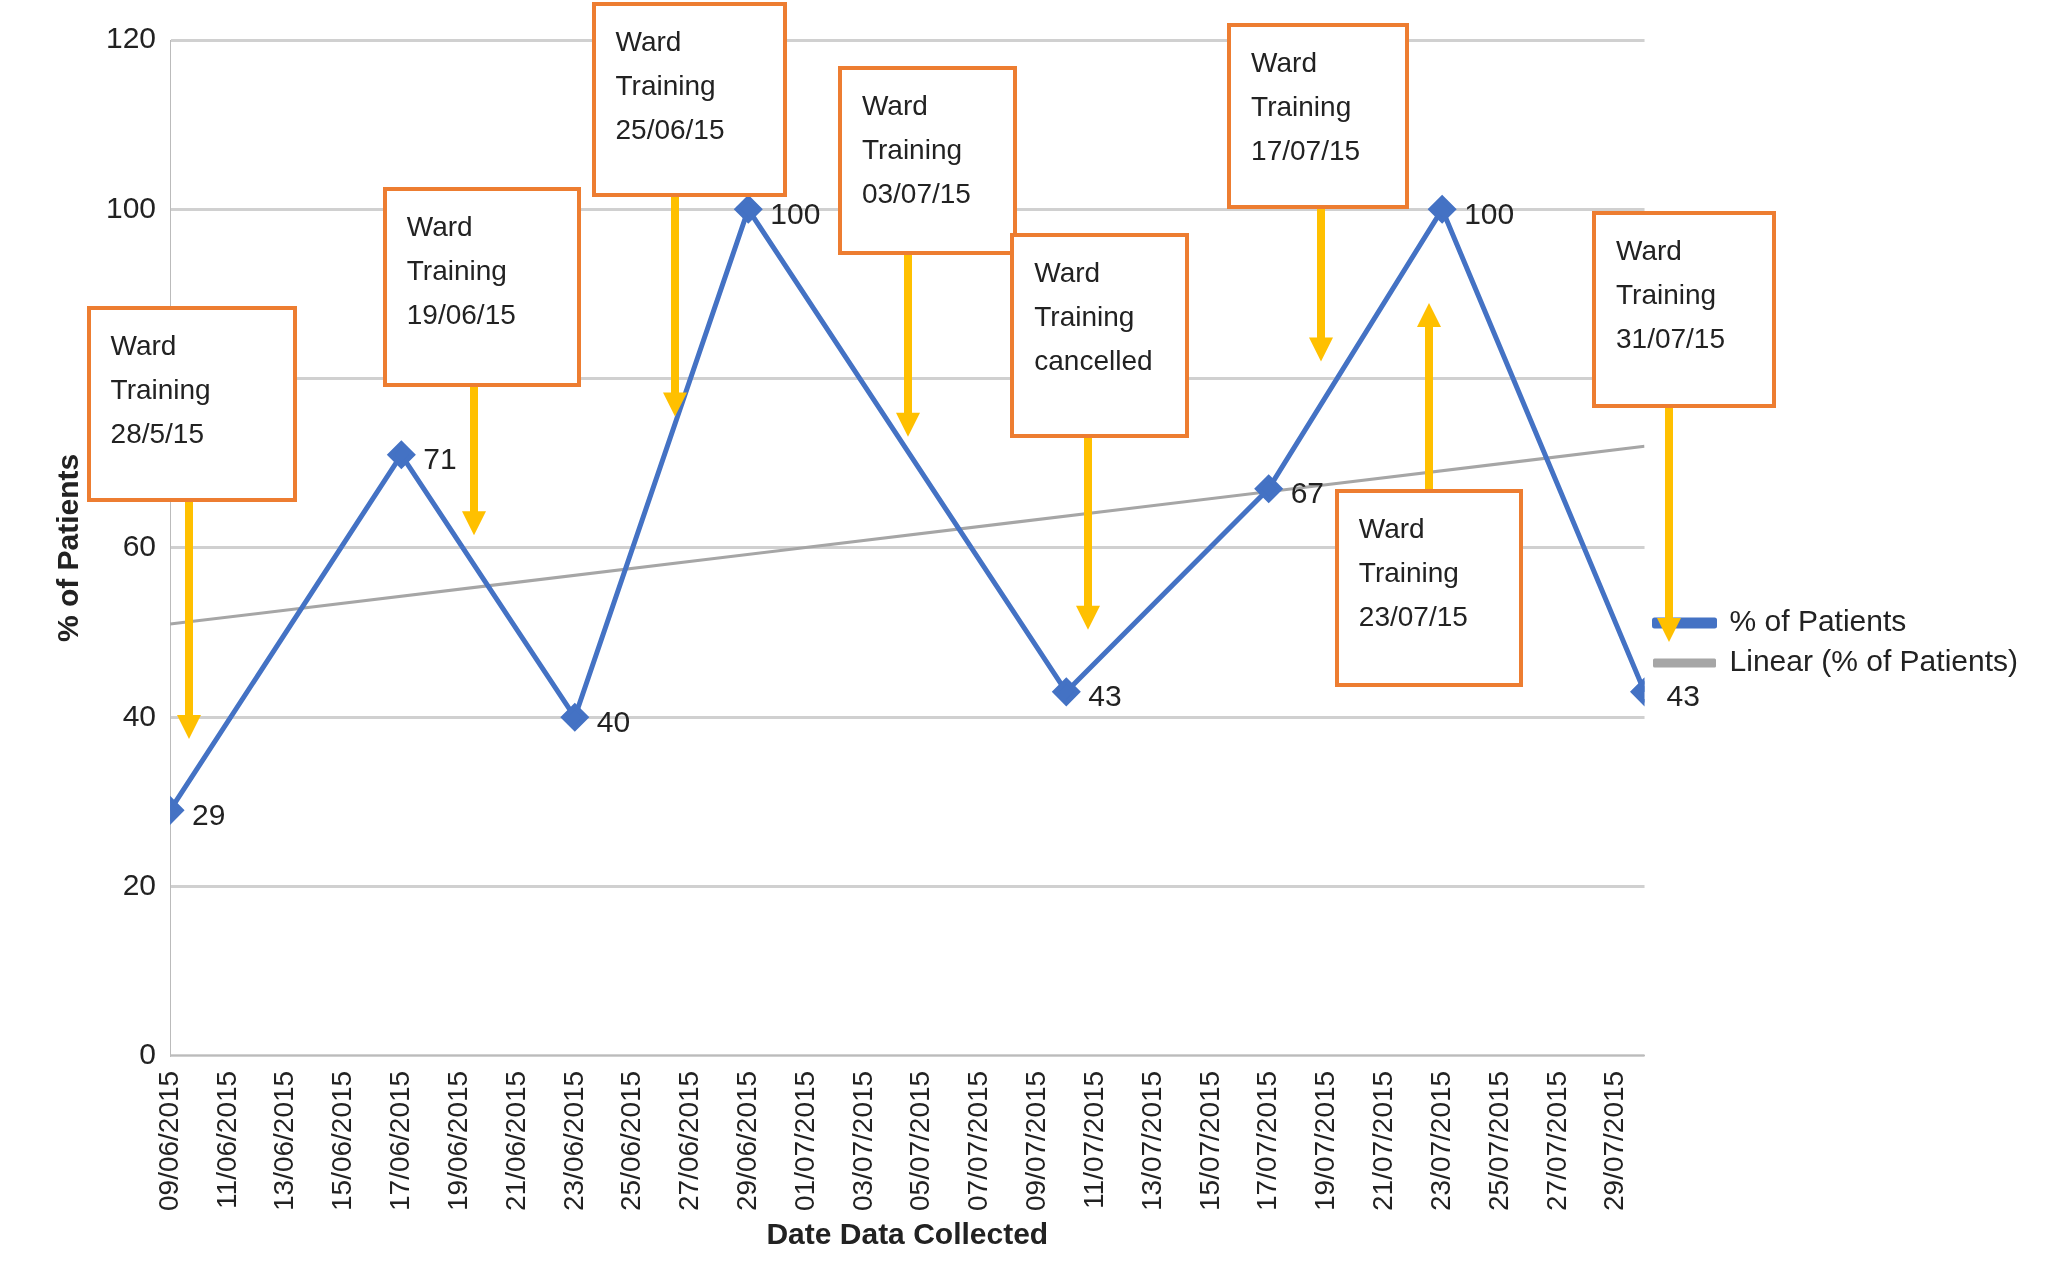  I want to click on x-tick-label: 27/07/2015, so click(1556, 1140).